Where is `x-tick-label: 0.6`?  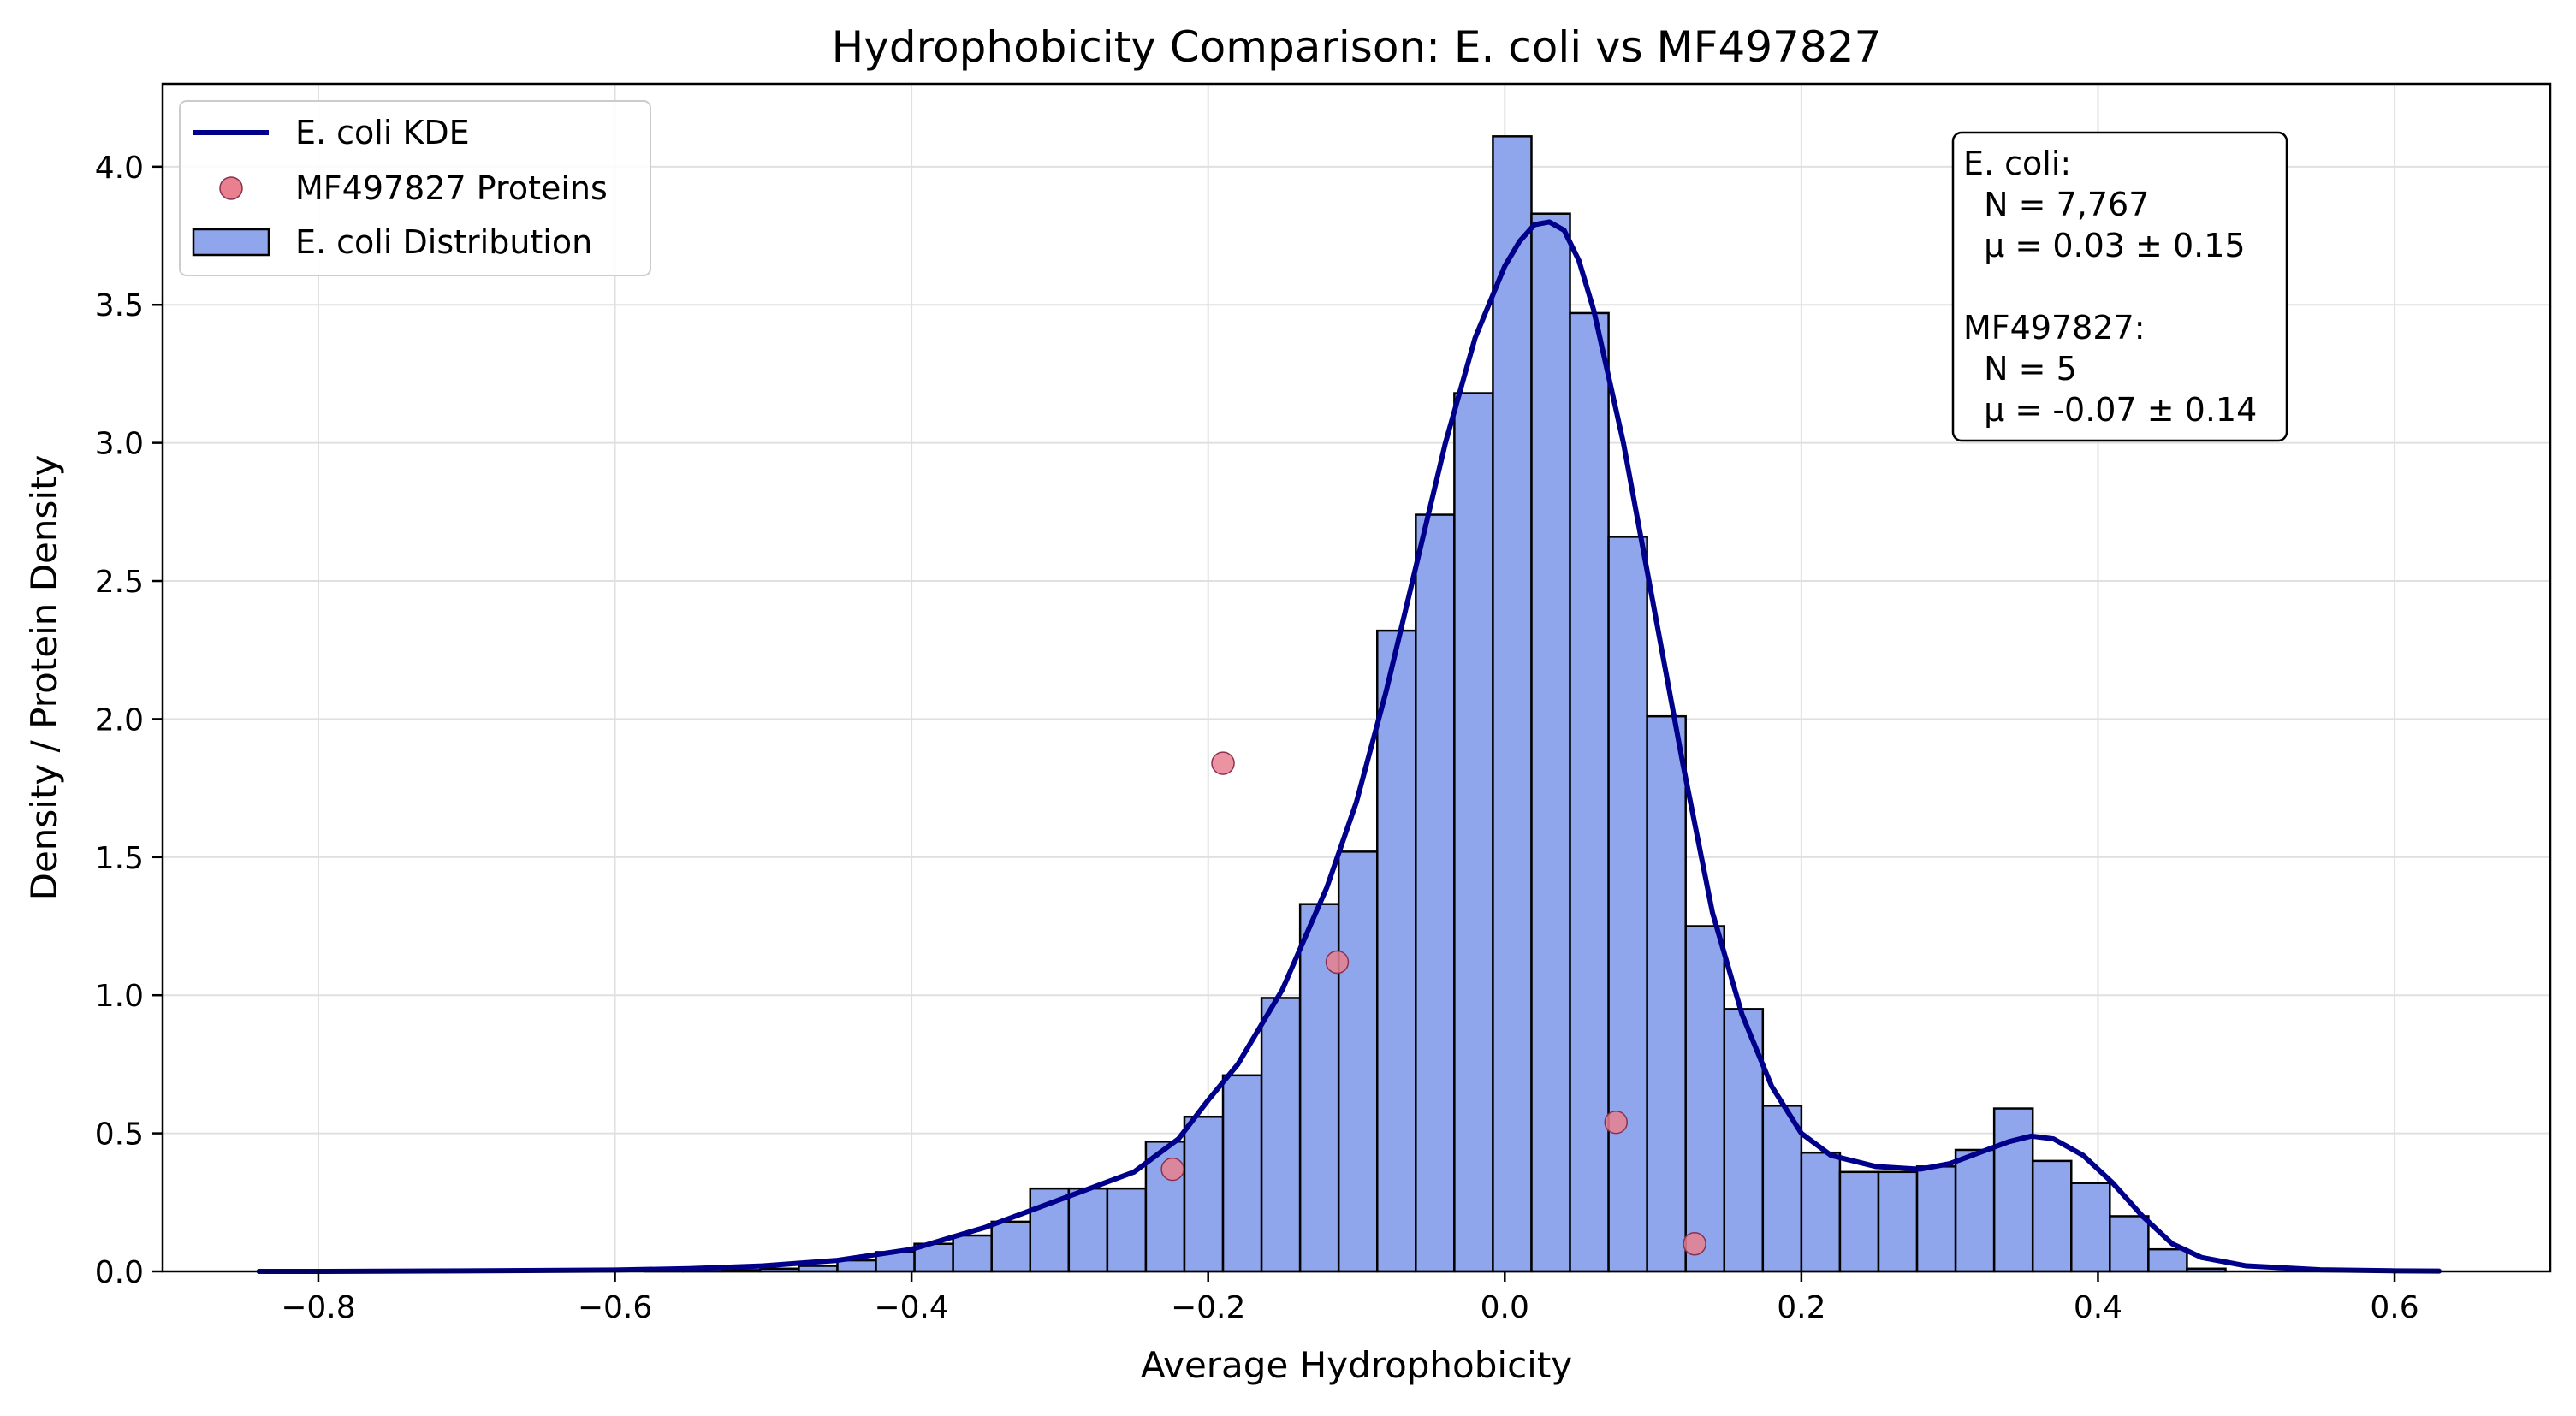
x-tick-label: 0.6 is located at coordinates (2394, 1308).